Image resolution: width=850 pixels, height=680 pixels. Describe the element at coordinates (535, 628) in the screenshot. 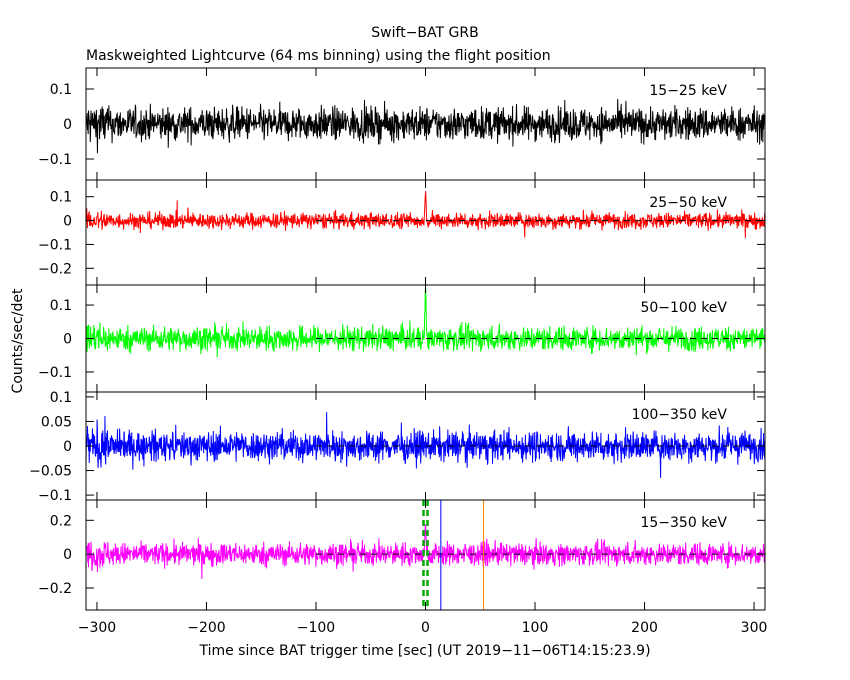

I see `xtick-label-4: 100` at that location.